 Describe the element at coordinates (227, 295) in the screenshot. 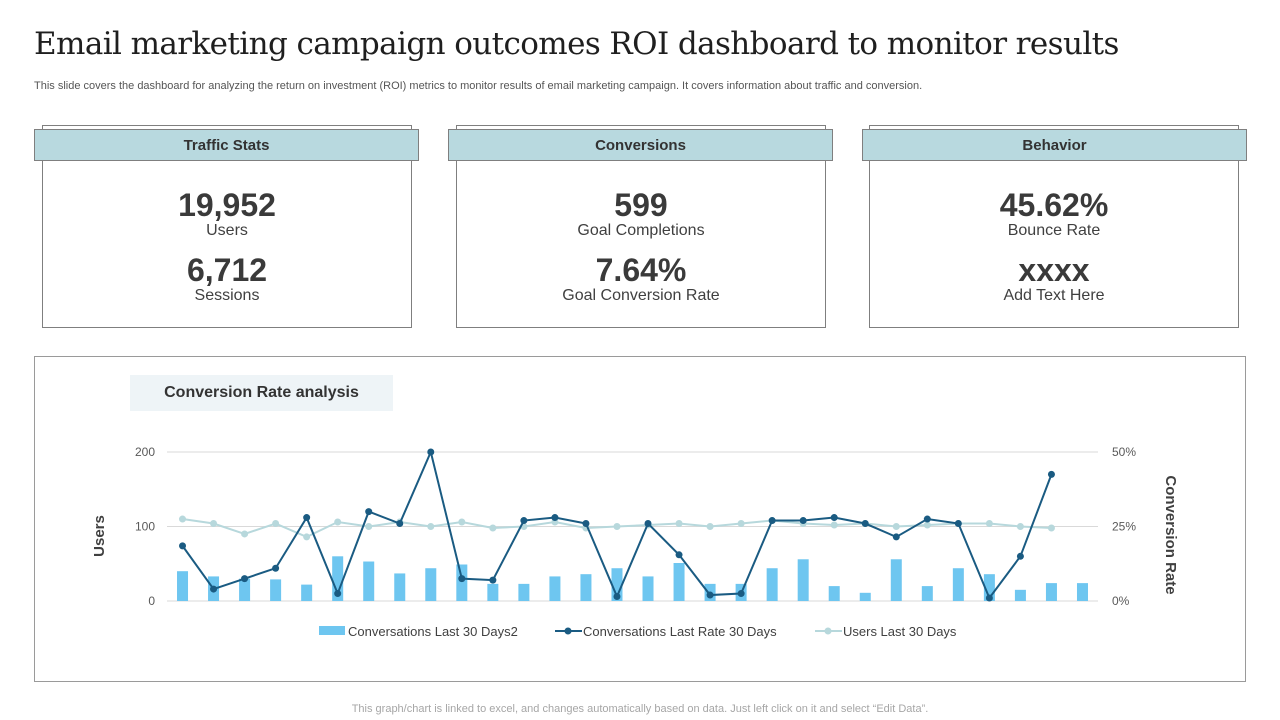

I see `sessions-label: Sessions` at that location.